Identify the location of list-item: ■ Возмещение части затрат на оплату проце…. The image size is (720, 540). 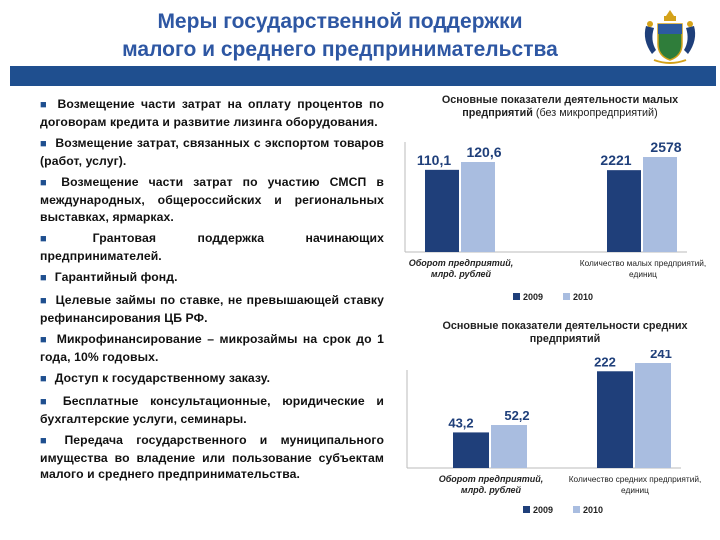
(212, 113).